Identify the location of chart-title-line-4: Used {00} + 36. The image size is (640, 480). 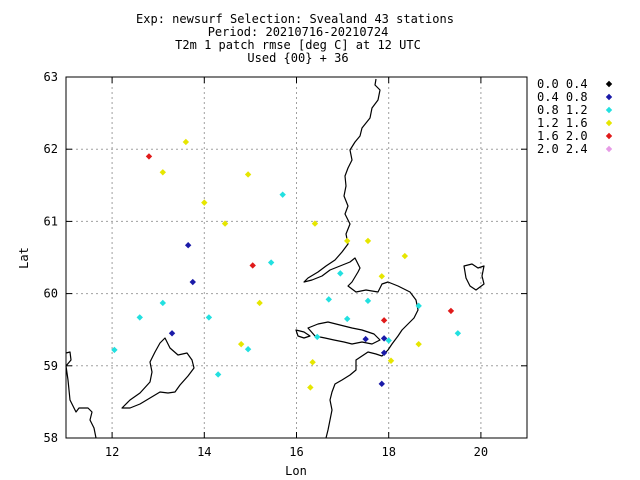
(297, 58).